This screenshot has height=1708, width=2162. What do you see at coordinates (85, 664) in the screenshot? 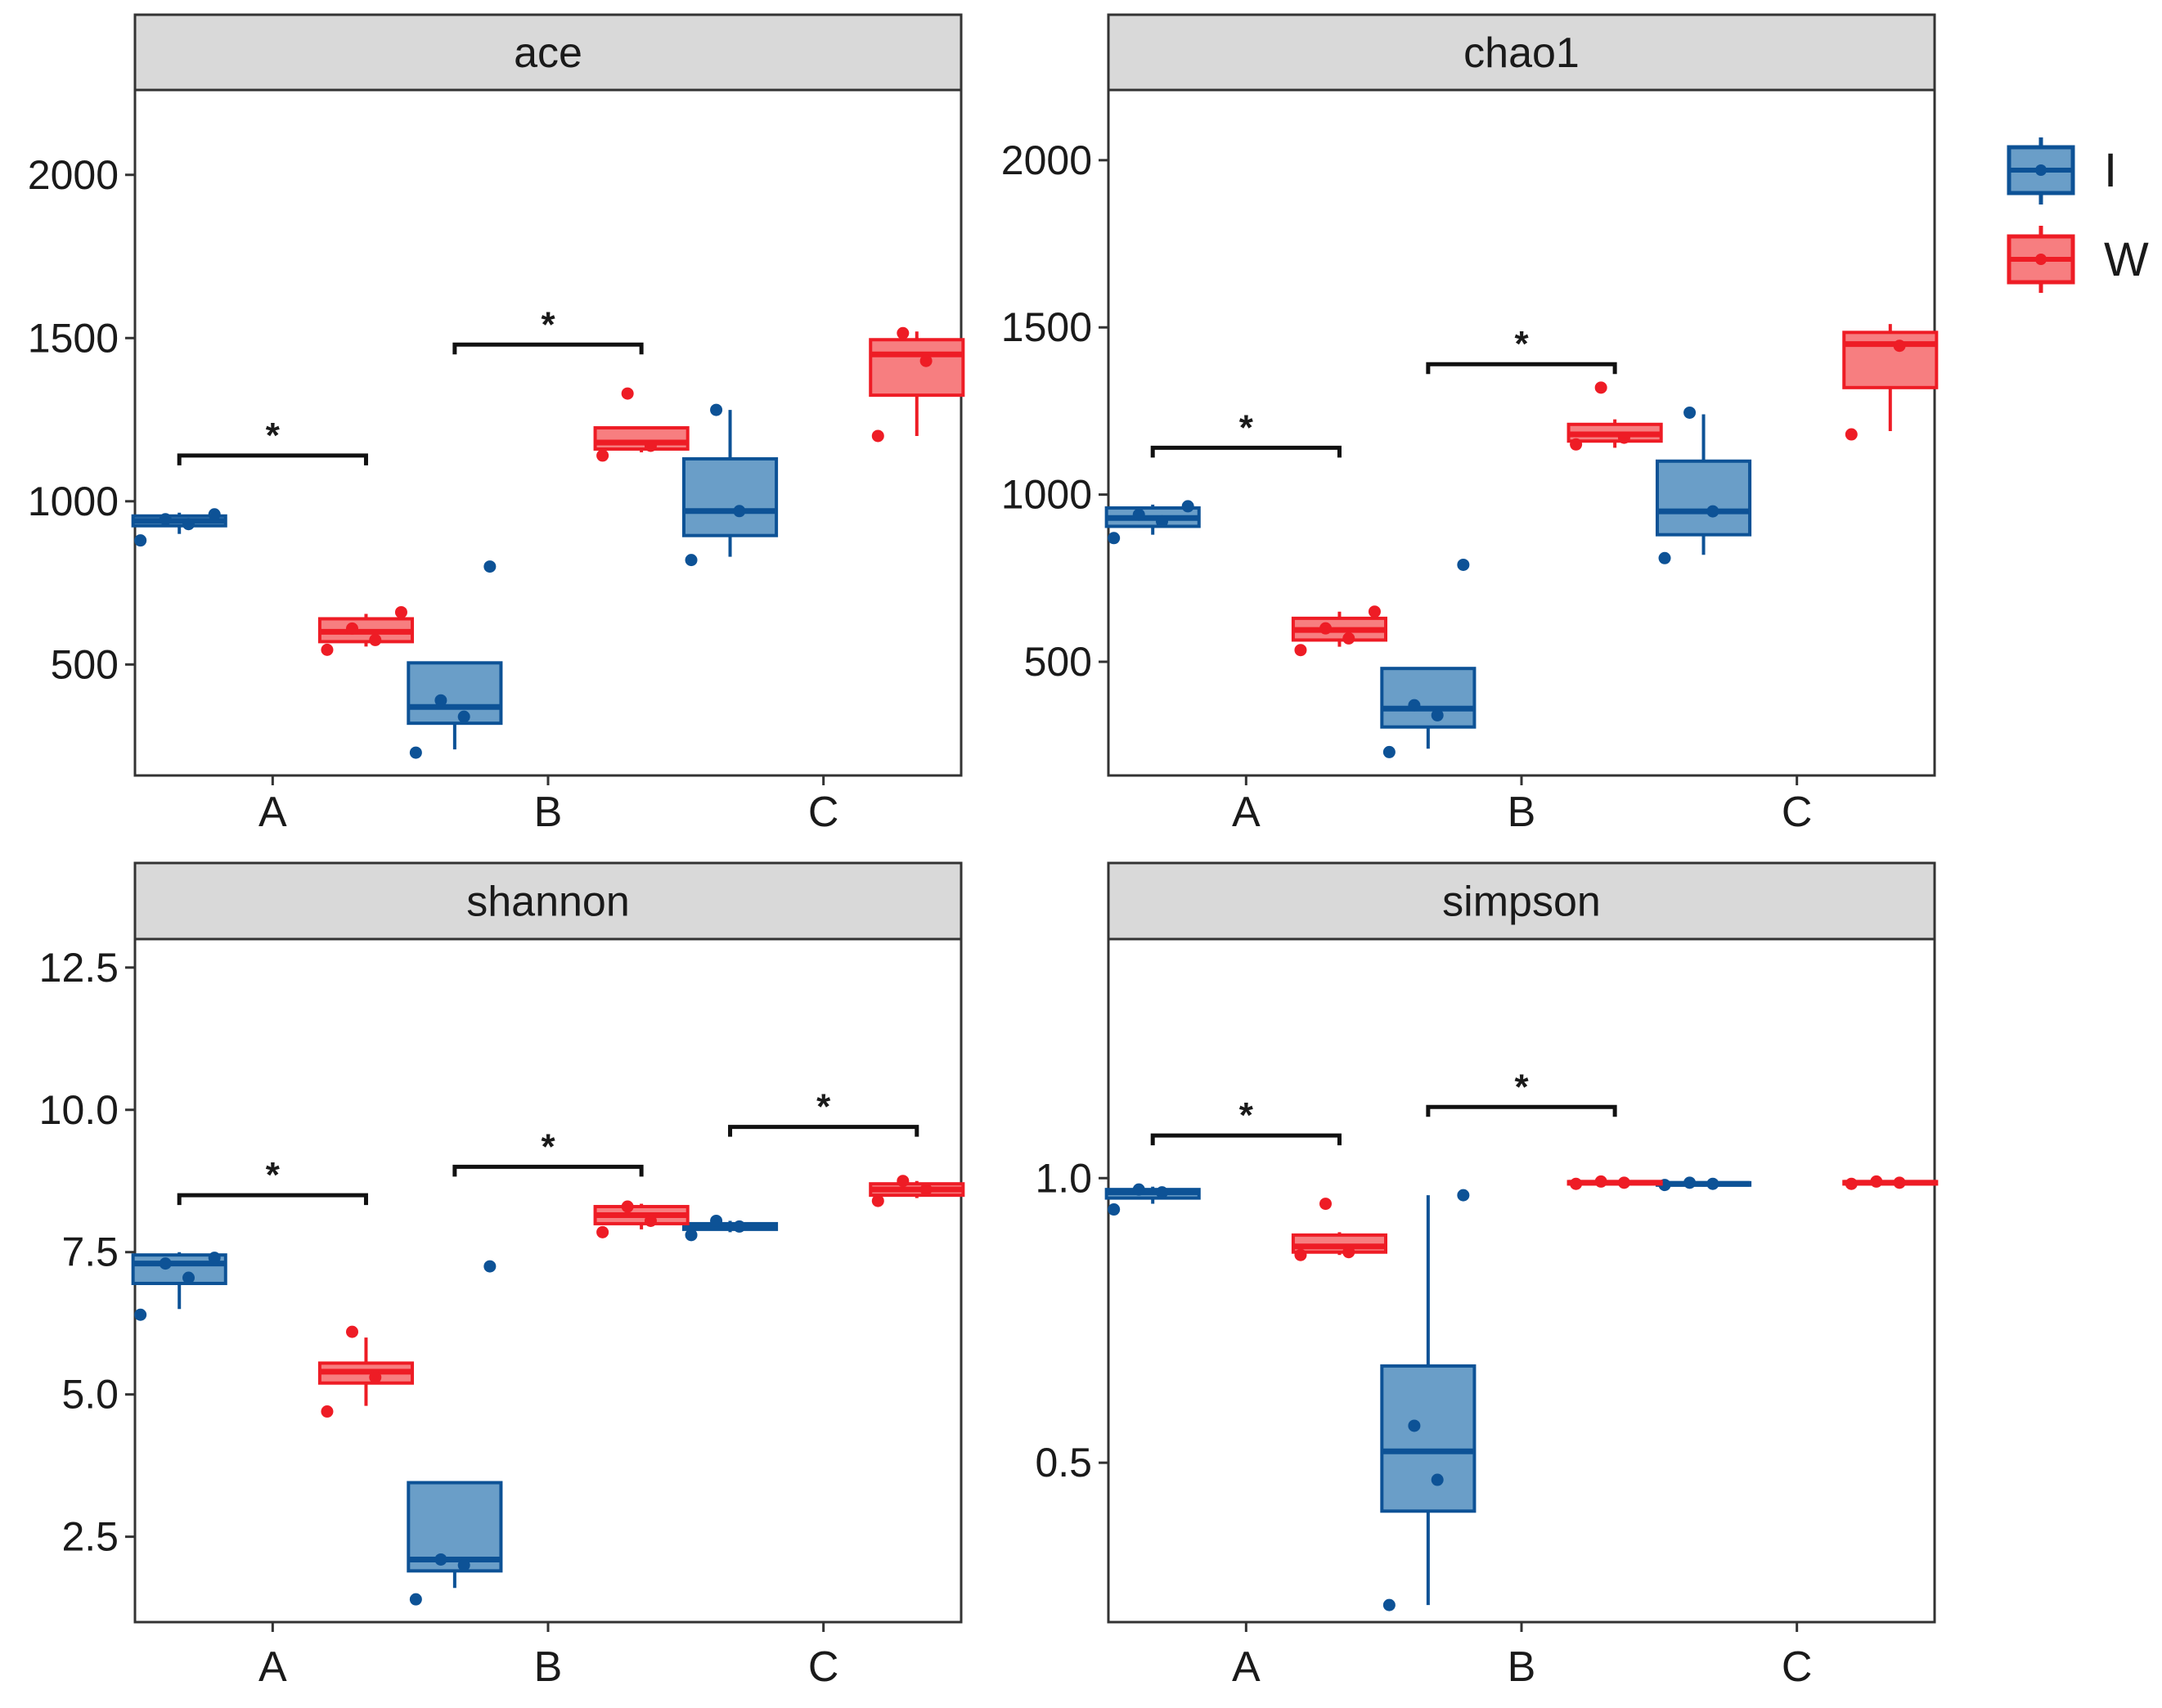
I see `y-tick-label: 500` at bounding box center [85, 664].